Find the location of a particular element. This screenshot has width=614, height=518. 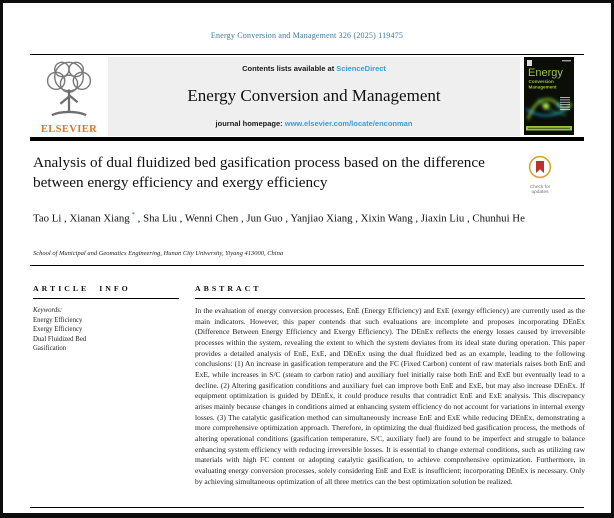

keyword-item: Dual Fluidized Bed is located at coordinates (60, 339).